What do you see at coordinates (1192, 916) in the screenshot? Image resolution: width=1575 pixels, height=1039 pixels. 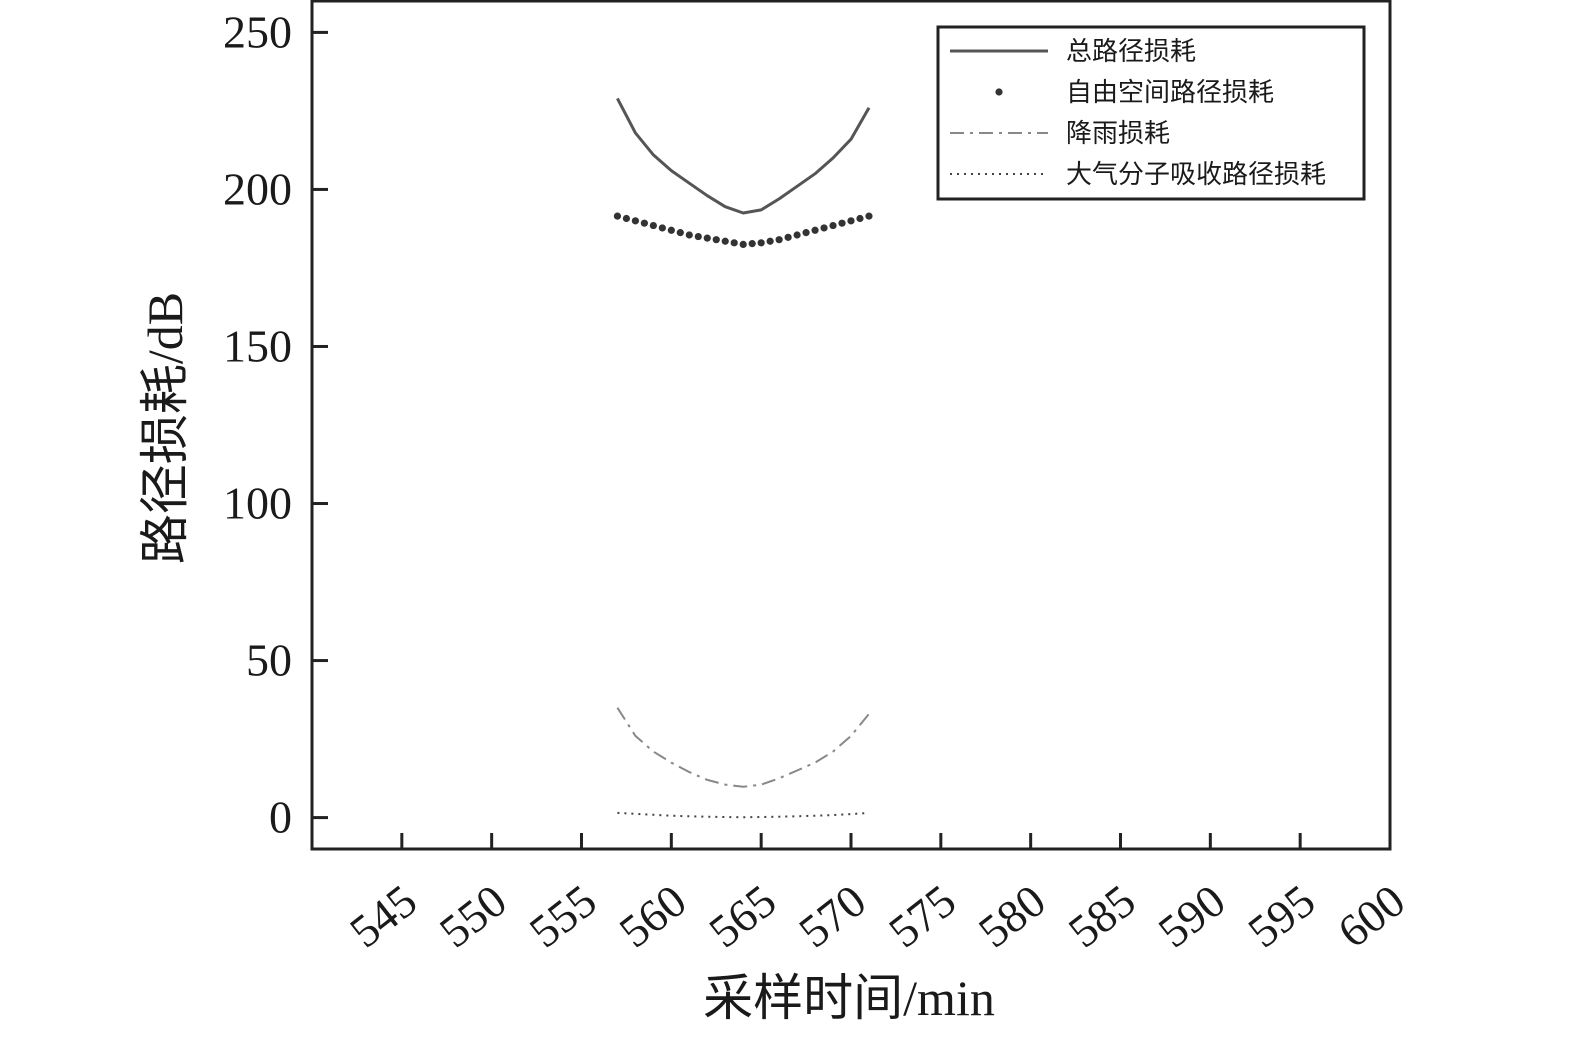 I see `x-tick-label: 590` at bounding box center [1192, 916].